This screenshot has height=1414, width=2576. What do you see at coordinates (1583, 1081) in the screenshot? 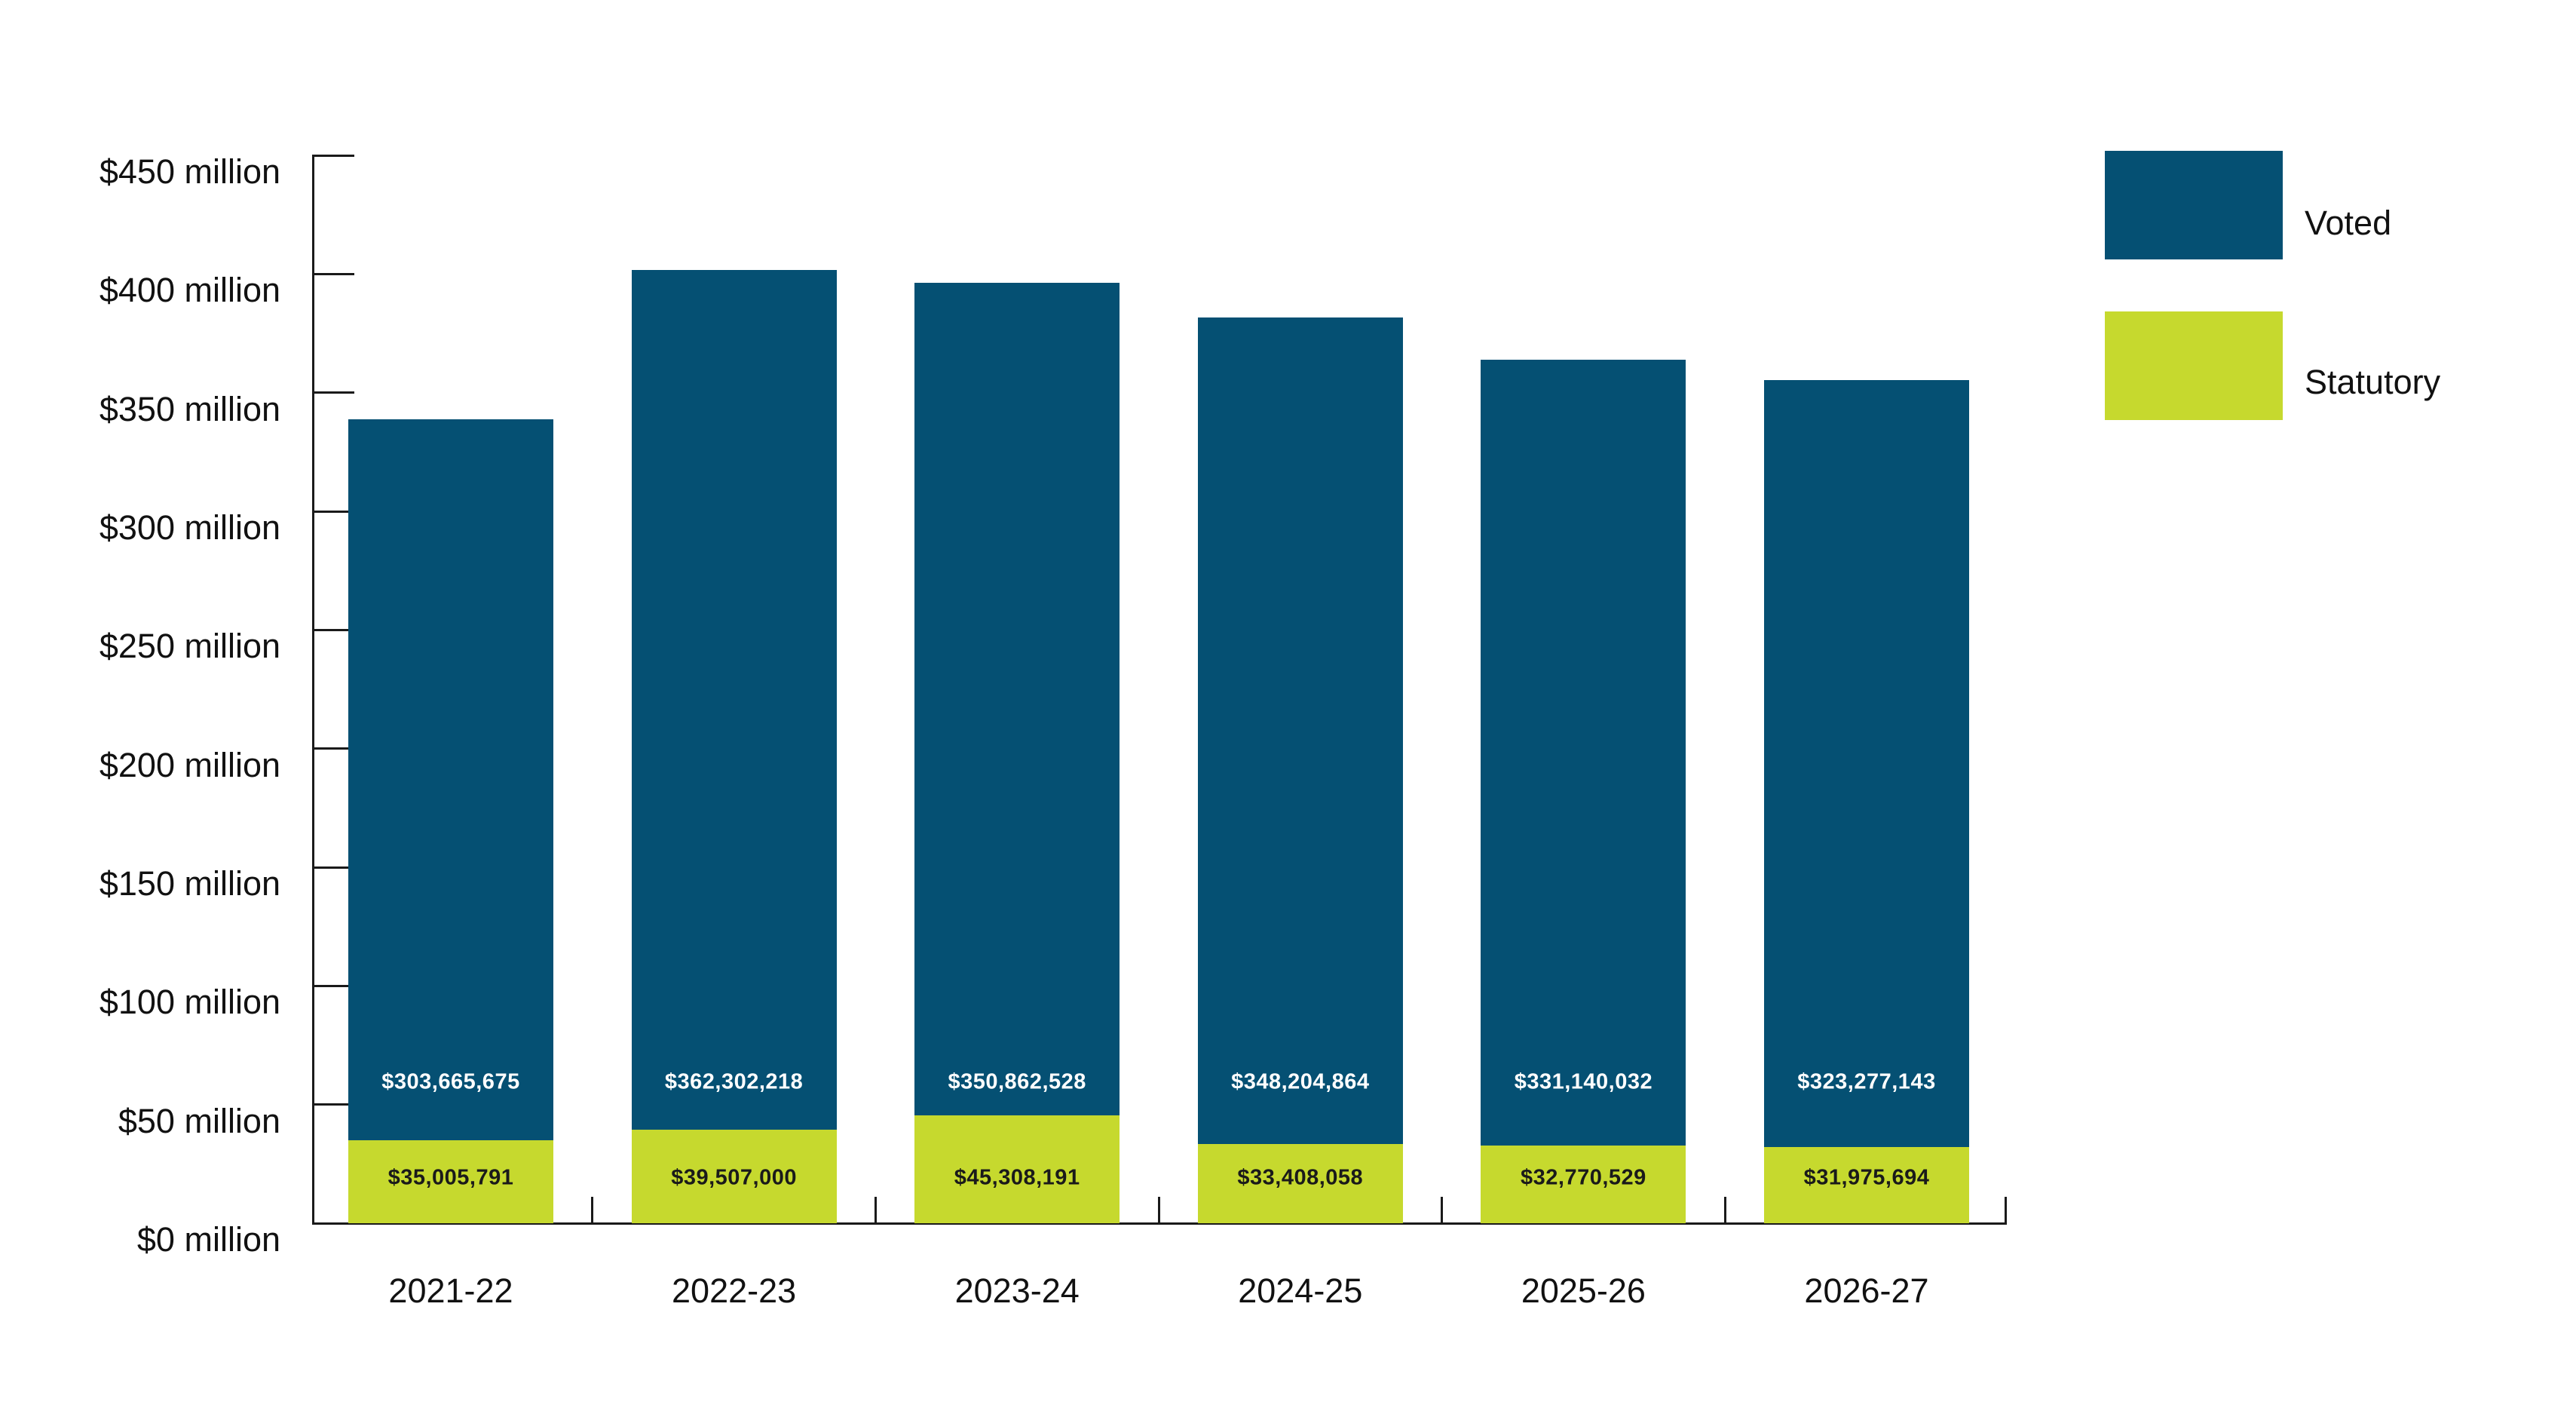
I see `voted-value-label: $331,140,032` at bounding box center [1583, 1081].